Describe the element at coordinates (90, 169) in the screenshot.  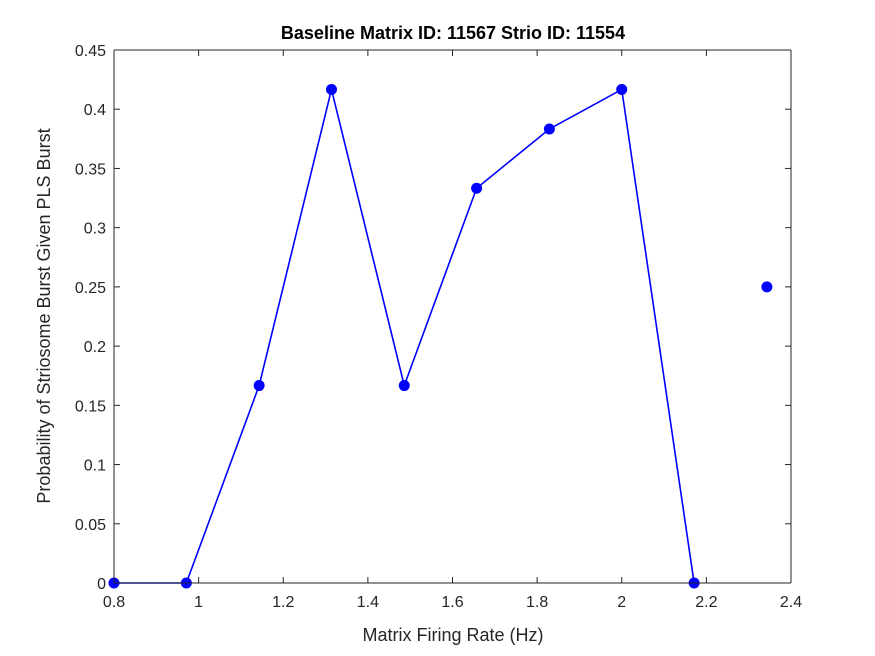
I see `y-tick-label: 0.35` at that location.